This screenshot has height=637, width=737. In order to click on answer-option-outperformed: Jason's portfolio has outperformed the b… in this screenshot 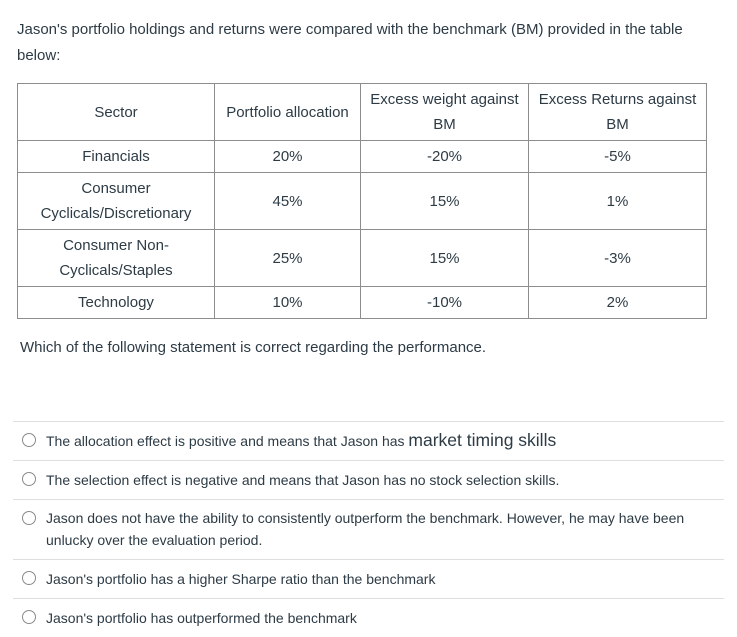, I will do `click(368, 617)`.